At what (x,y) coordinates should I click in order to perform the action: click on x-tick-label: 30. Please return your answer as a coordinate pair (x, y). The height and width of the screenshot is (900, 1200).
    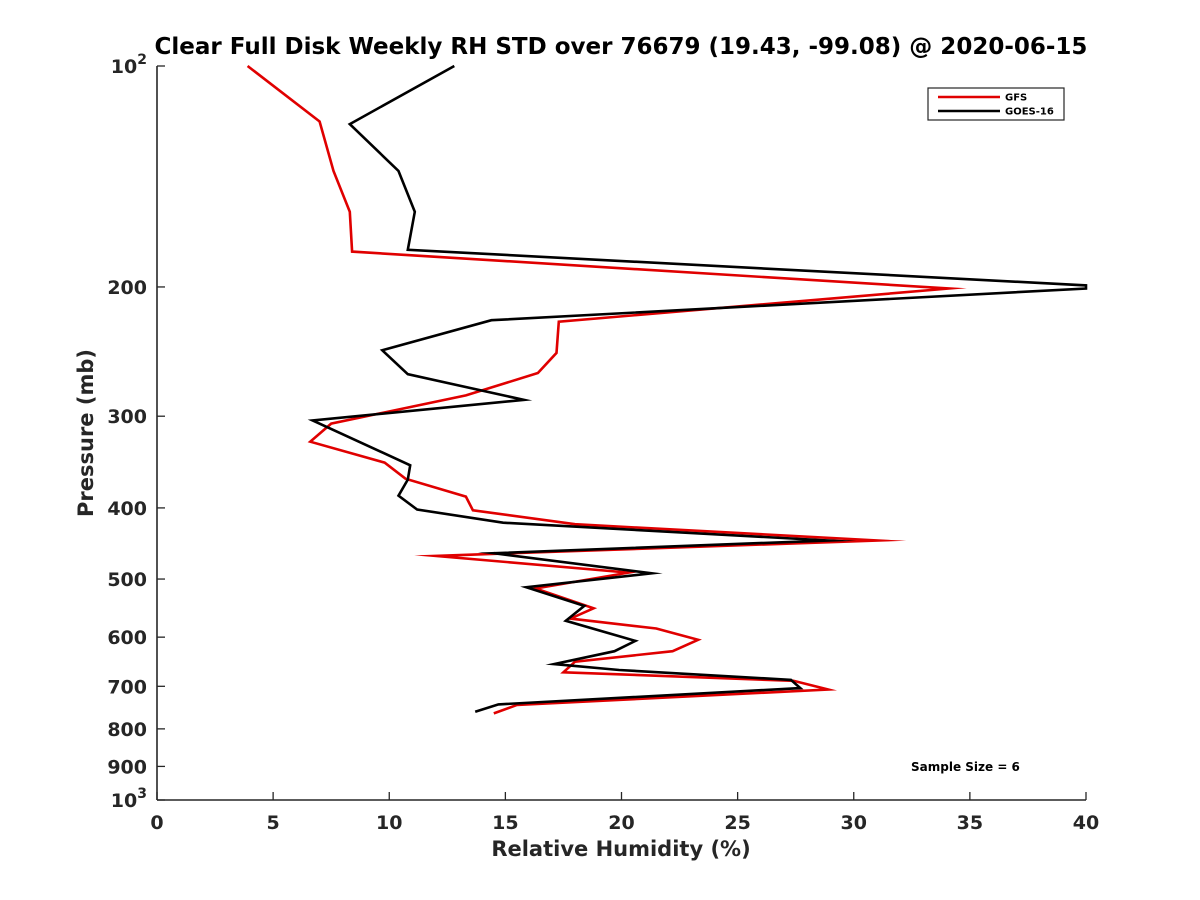
    Looking at the image, I should click on (854, 823).